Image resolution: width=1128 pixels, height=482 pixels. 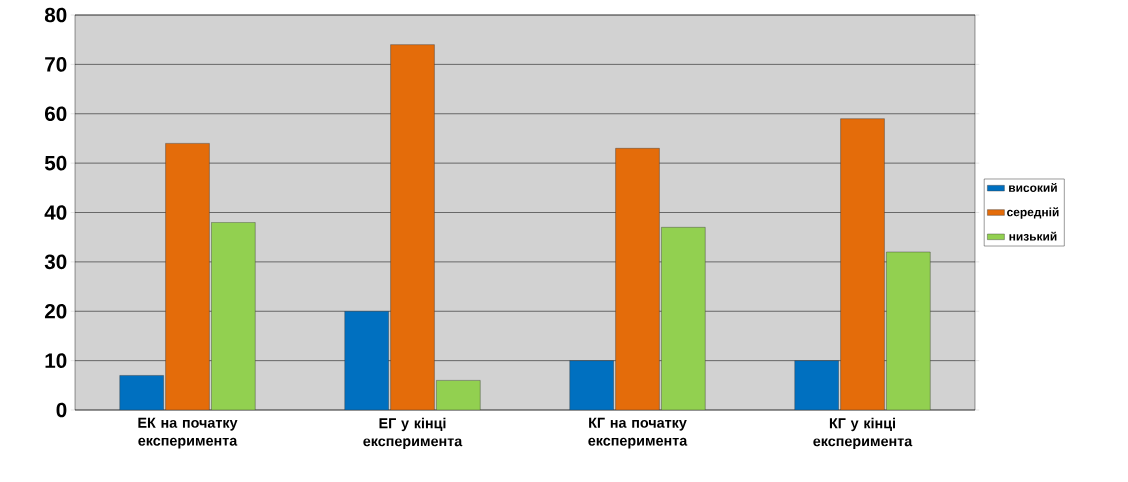 I want to click on y-tick-label: 10, so click(x=56, y=360).